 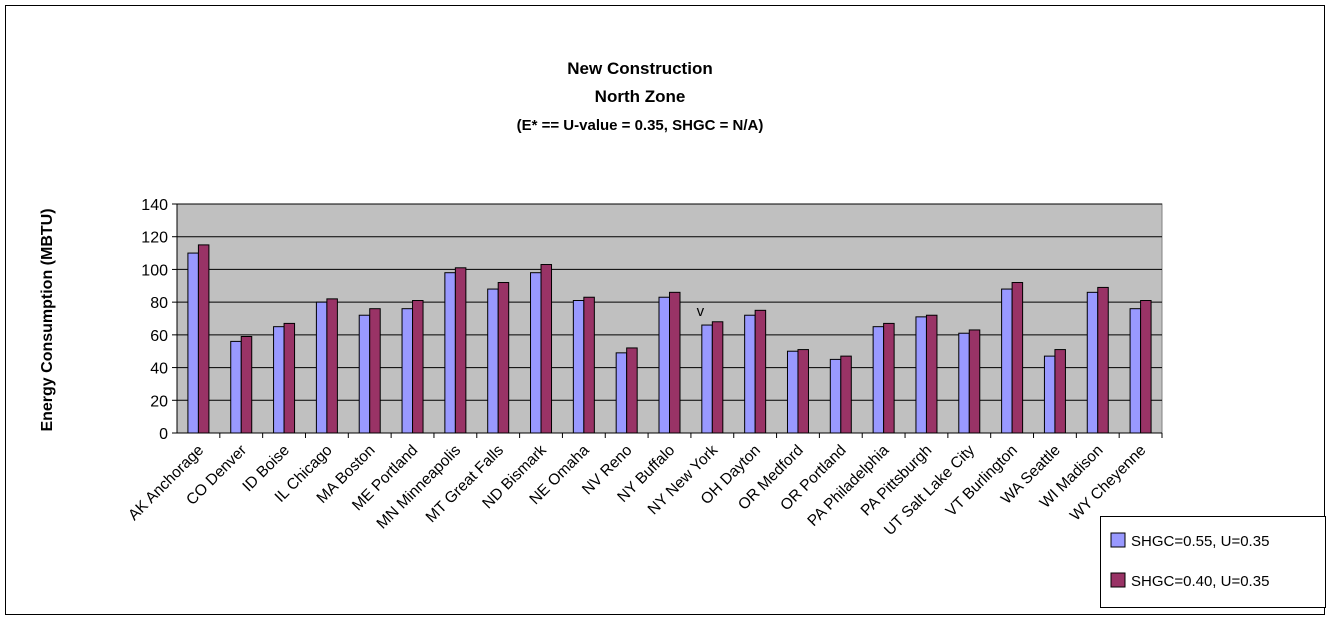 I want to click on legend-label-series-1: SHGC=0.55, U=0.35, so click(x=1200, y=541).